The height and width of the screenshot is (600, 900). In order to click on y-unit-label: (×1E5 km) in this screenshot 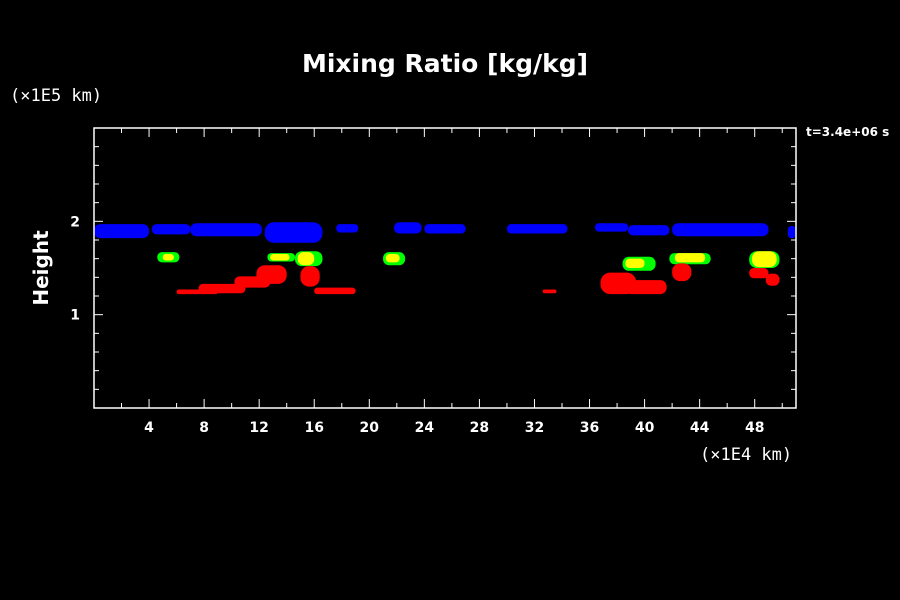, I will do `click(56, 96)`.